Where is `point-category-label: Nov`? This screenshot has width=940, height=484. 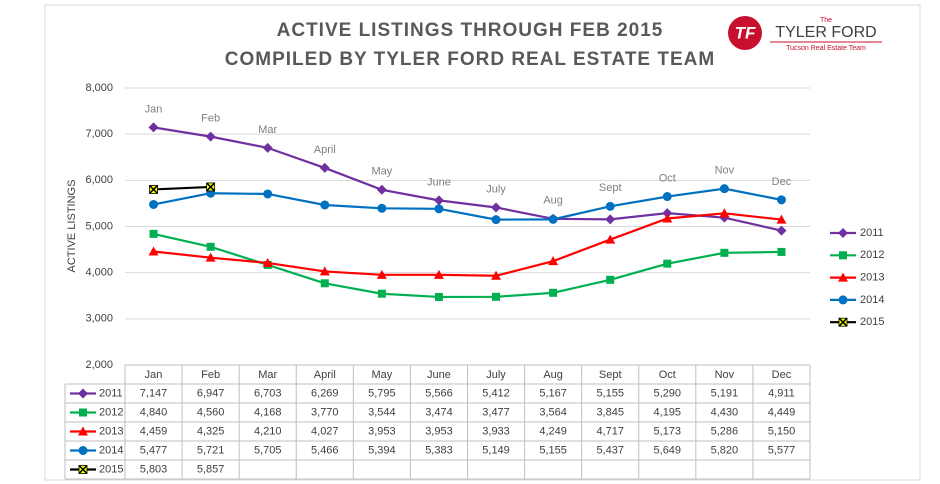 point-category-label: Nov is located at coordinates (725, 171).